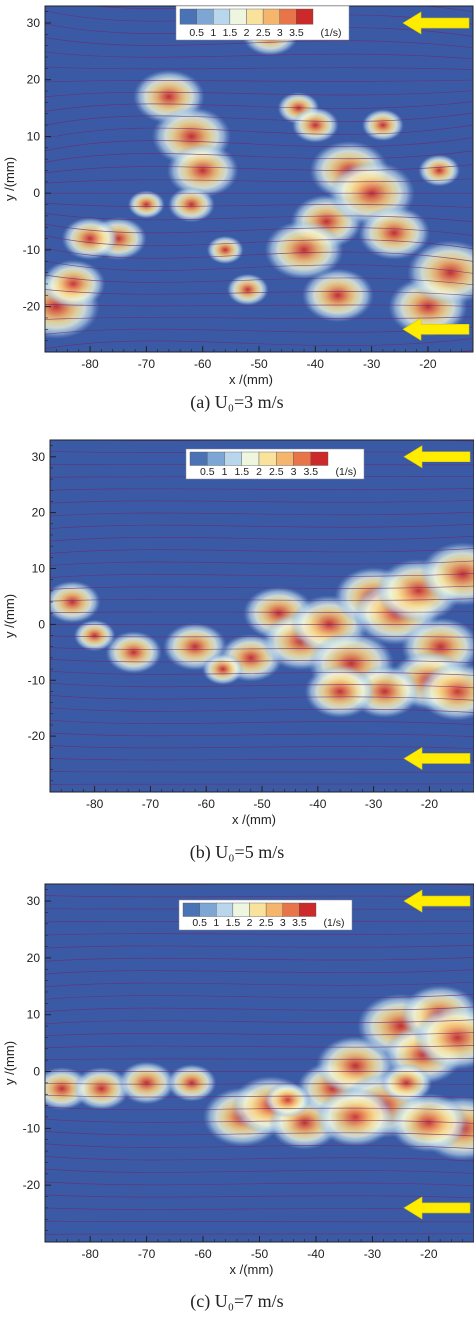 This screenshot has width=474, height=1330. I want to click on caption-b: (b) U₀=5 m/s, so click(237, 852).